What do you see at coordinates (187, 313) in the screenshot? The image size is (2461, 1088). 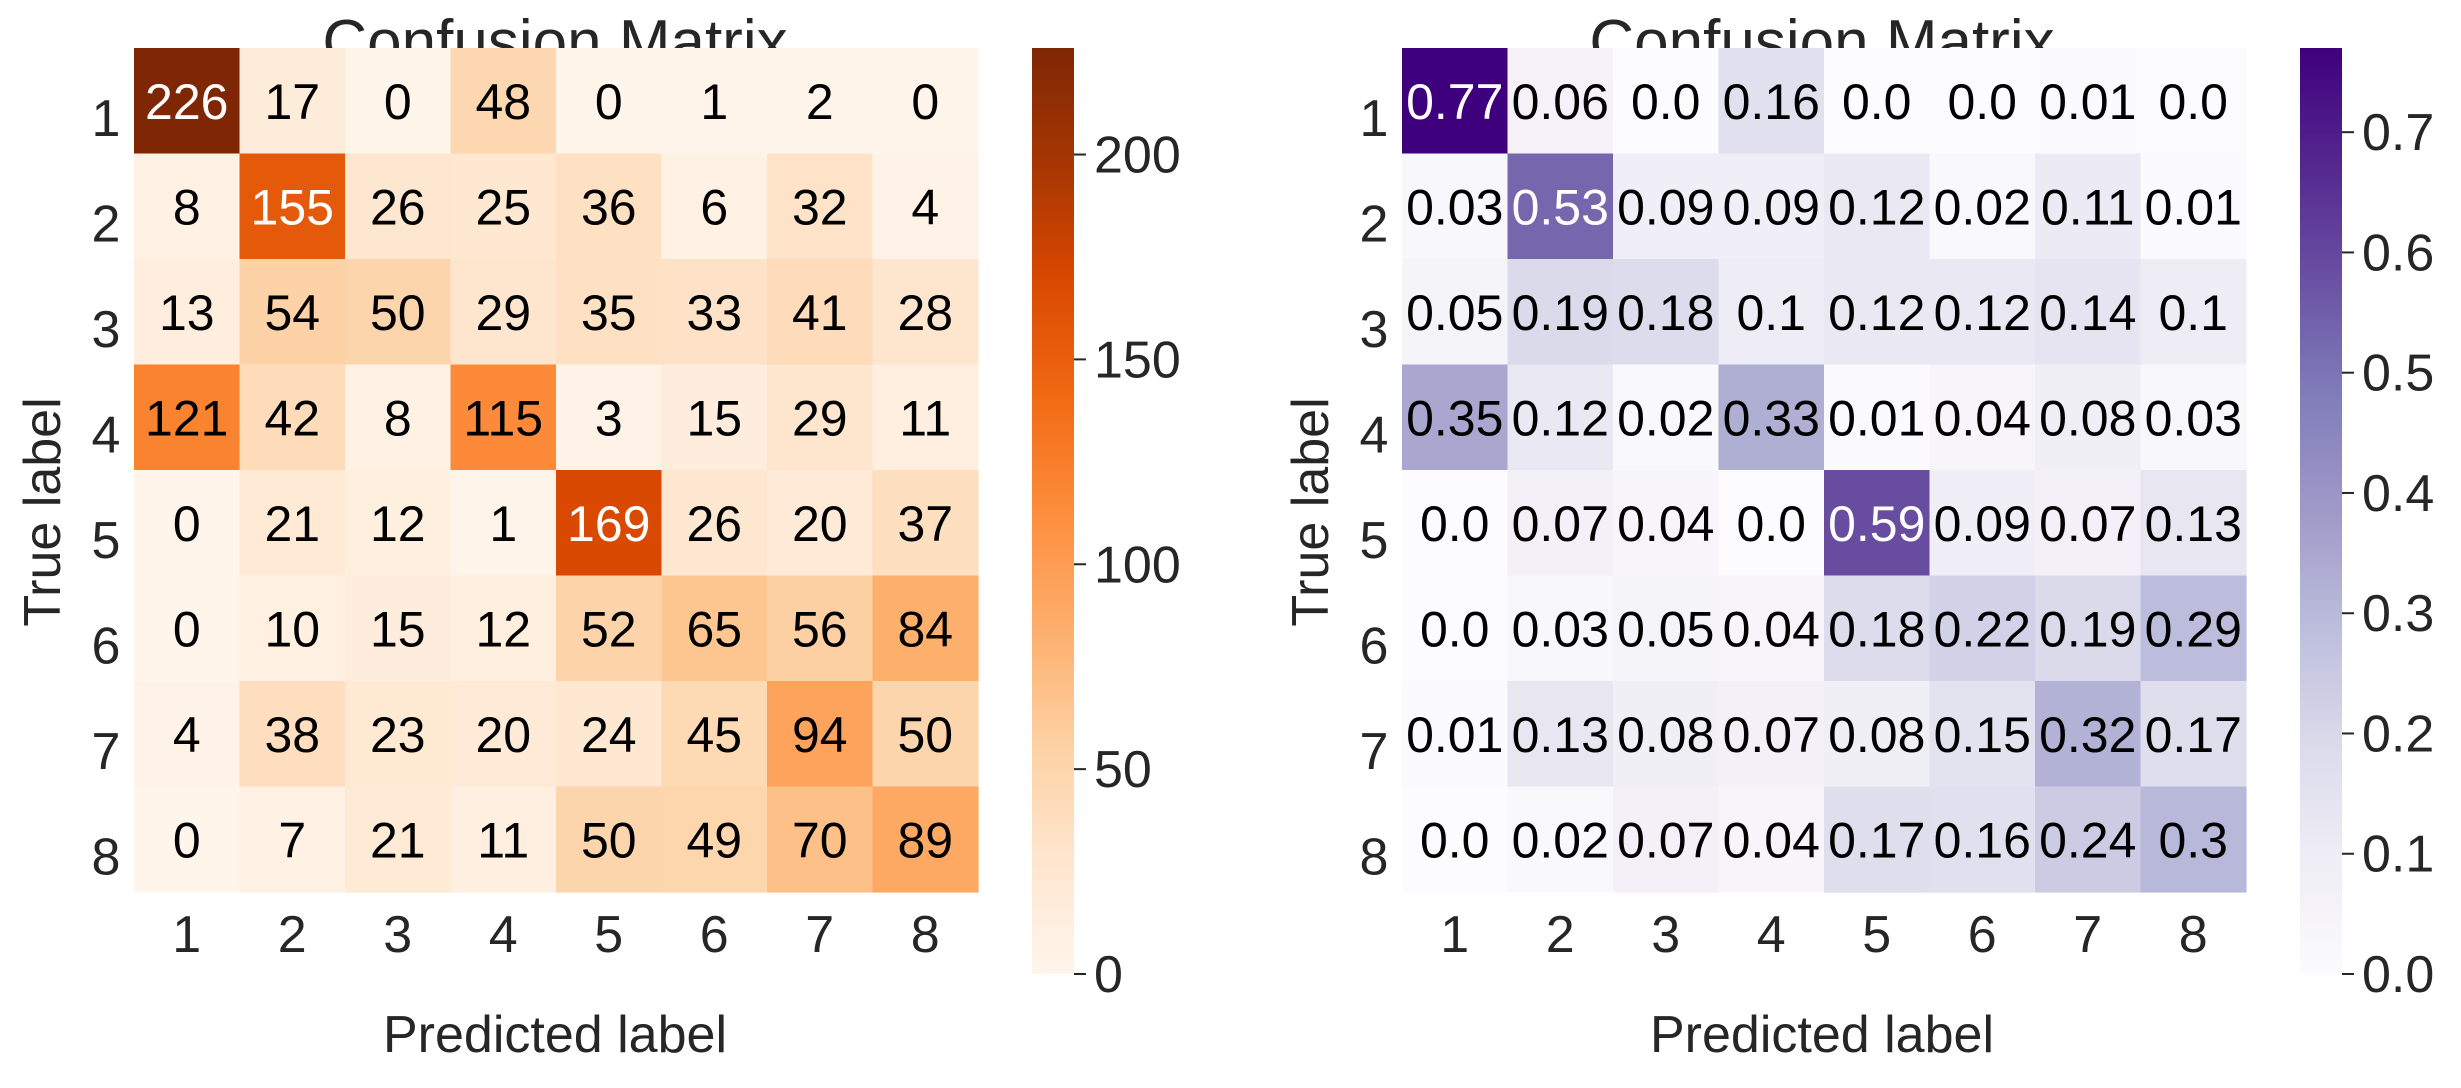 I see `cell-value-label: 13` at bounding box center [187, 313].